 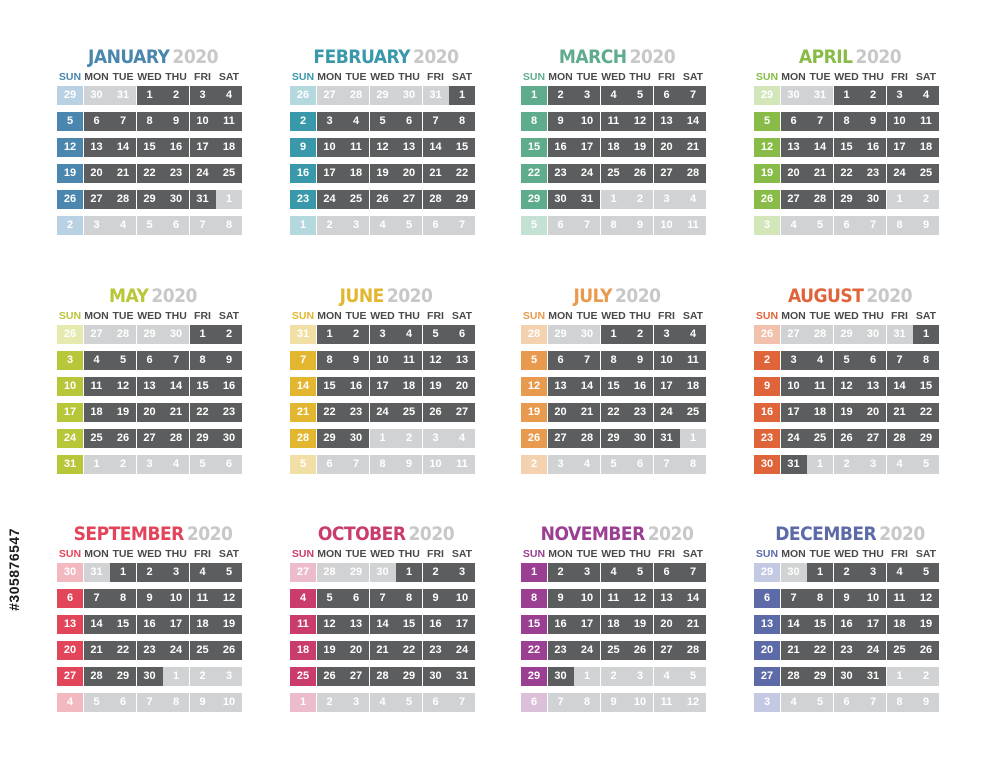 I want to click on month-name: MARCH, so click(x=592, y=57).